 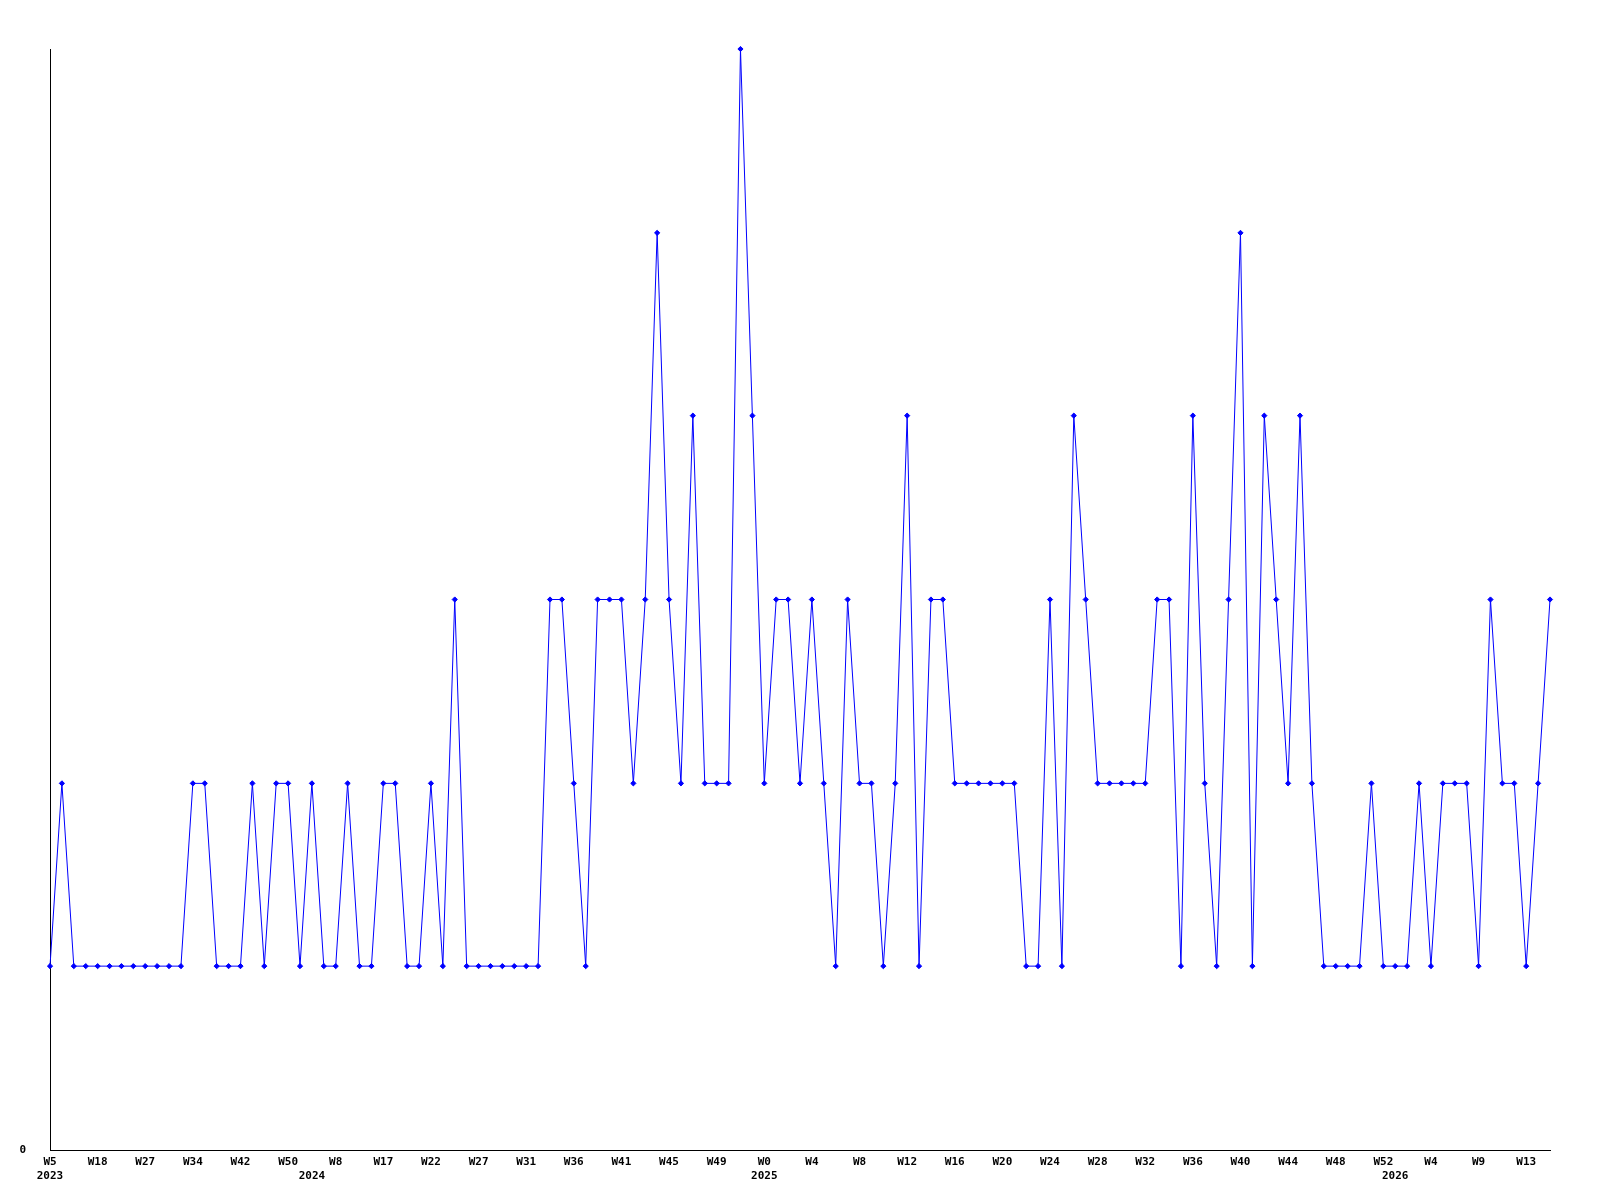 I want to click on x-tick-label: W49, so click(x=716, y=1162).